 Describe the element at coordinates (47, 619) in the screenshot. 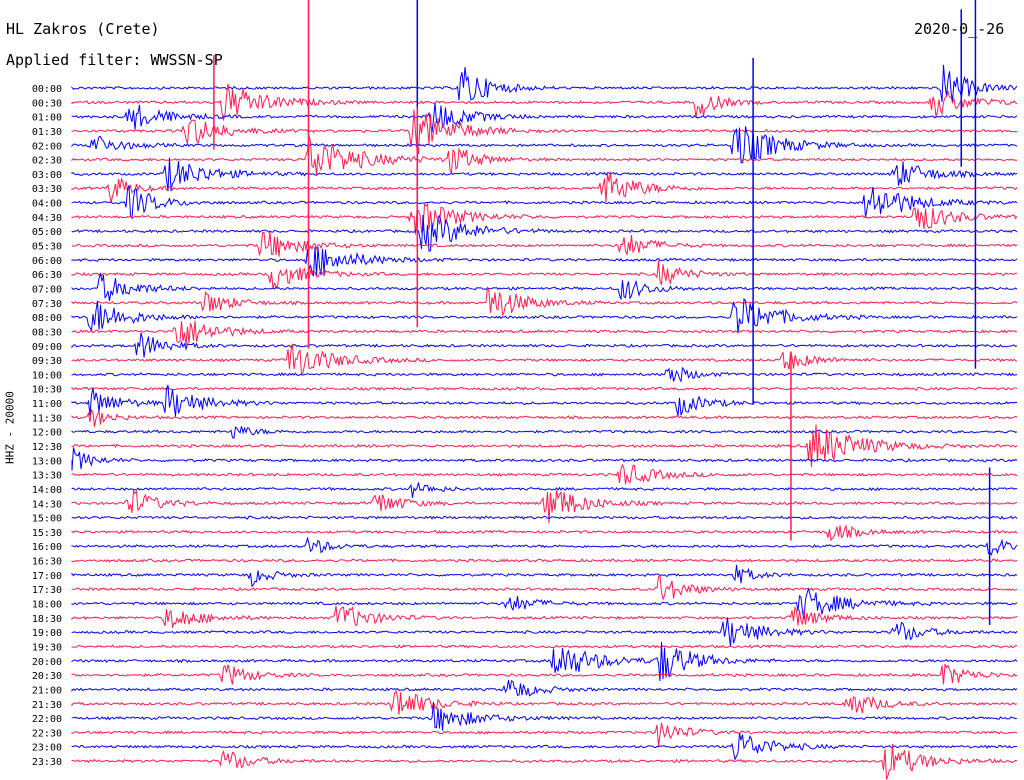

I see `row-time-label: 18:30` at that location.